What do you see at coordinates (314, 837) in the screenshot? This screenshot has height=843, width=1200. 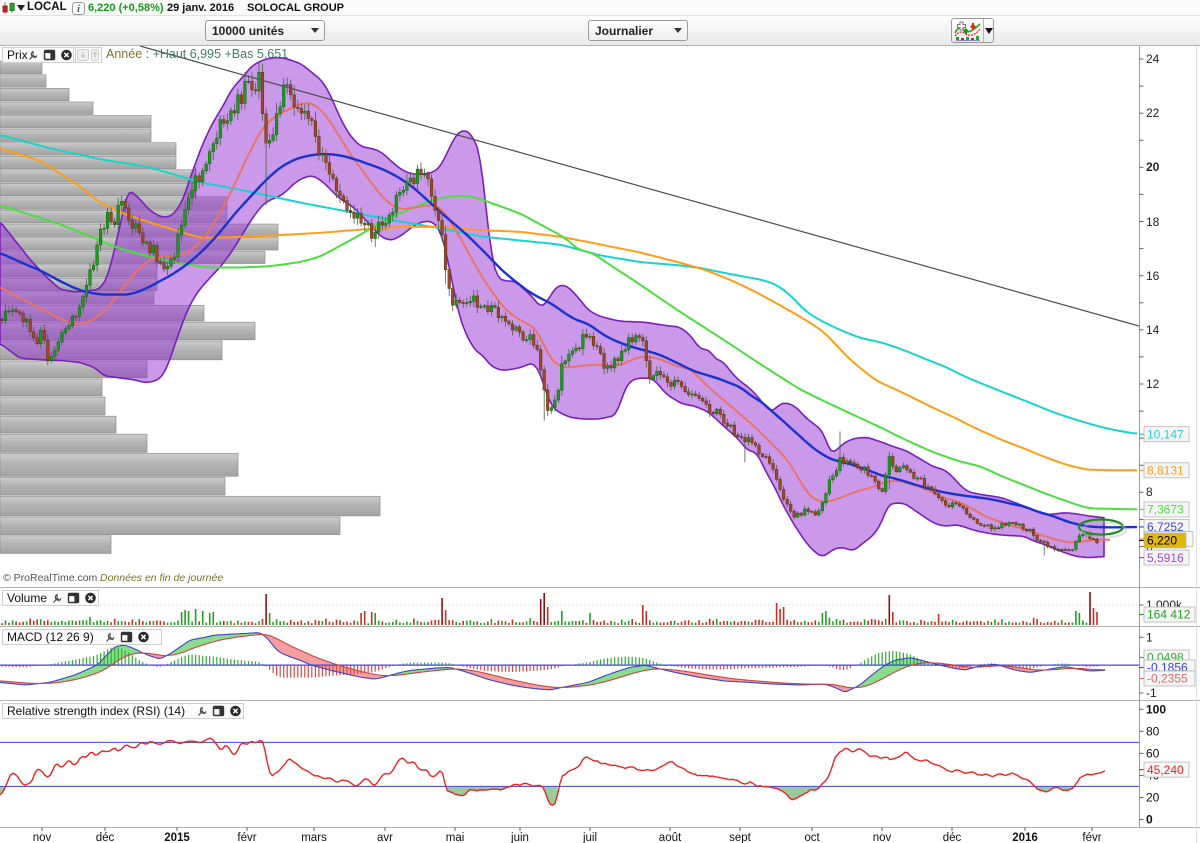 I see `svg-text: mars` at bounding box center [314, 837].